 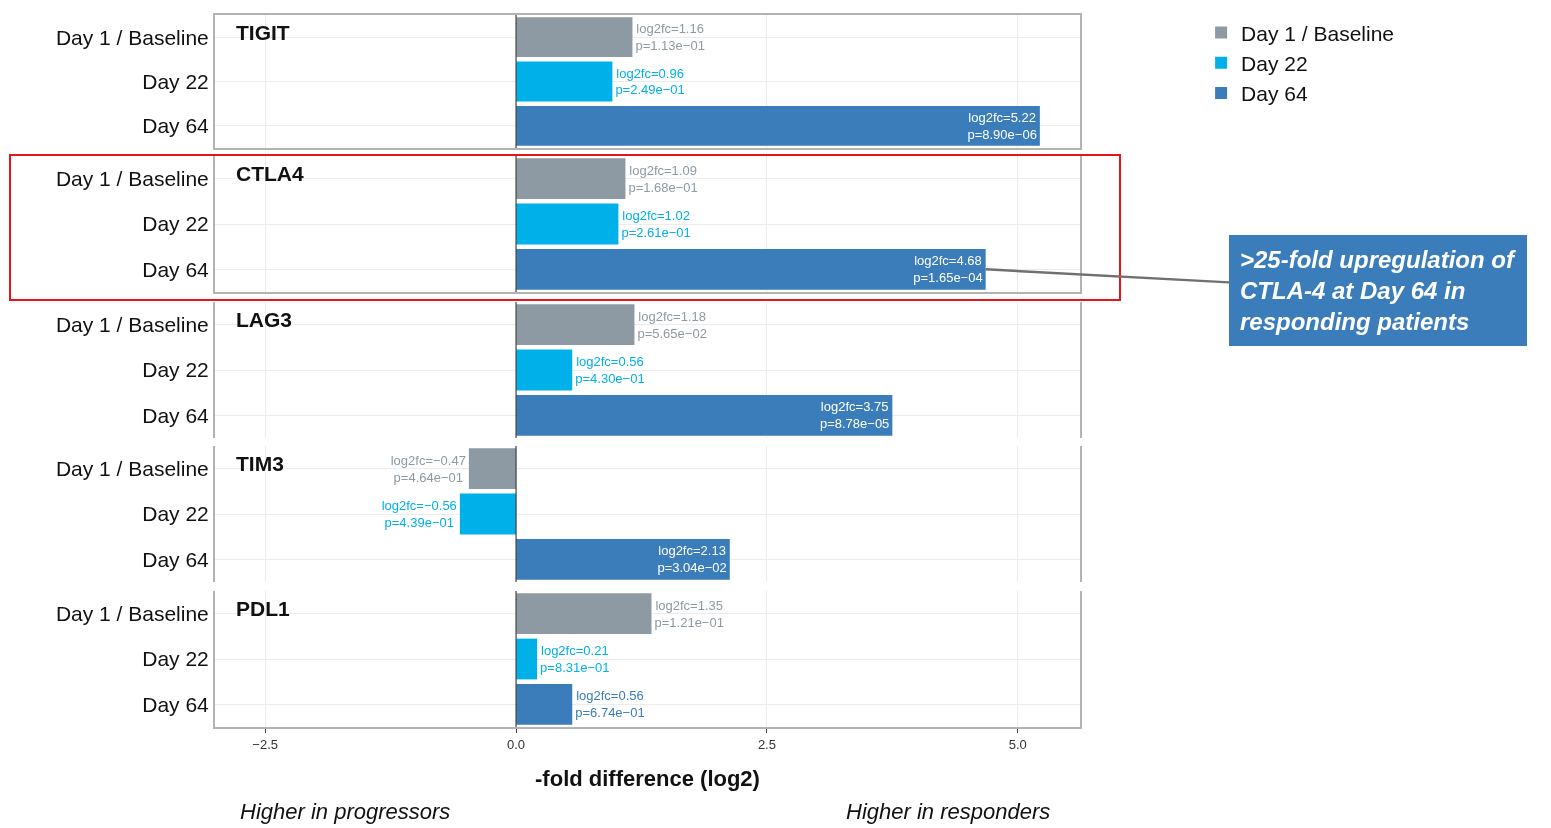 I want to click on data-label: log2fc=−0.47 p=4.64e−01, so click(x=428, y=468).